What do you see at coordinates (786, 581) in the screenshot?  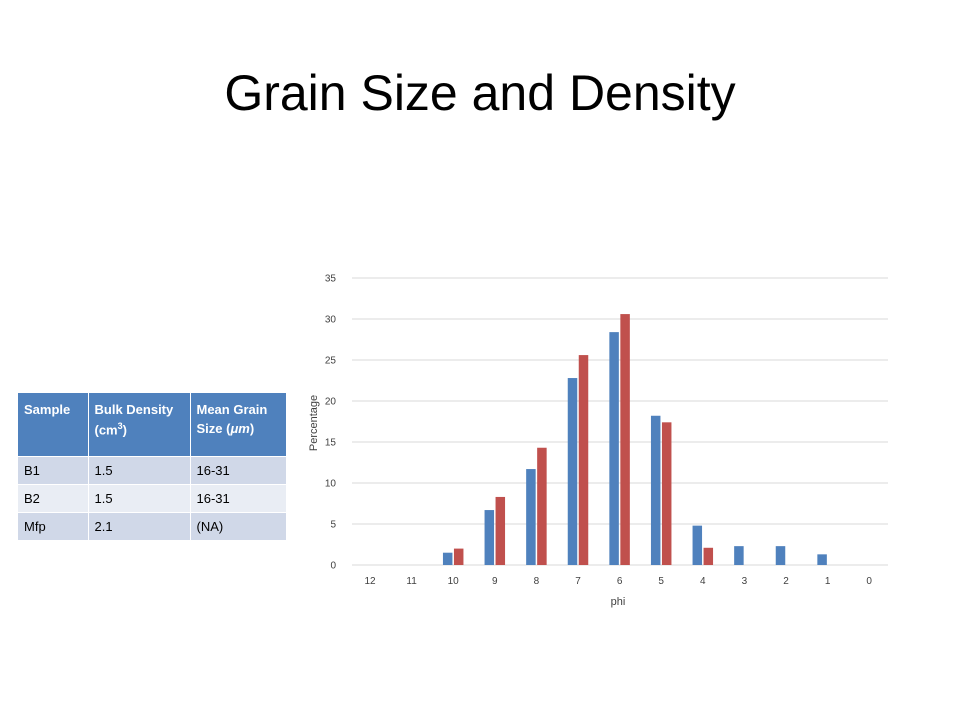 I see `x-tick-label: 2` at bounding box center [786, 581].